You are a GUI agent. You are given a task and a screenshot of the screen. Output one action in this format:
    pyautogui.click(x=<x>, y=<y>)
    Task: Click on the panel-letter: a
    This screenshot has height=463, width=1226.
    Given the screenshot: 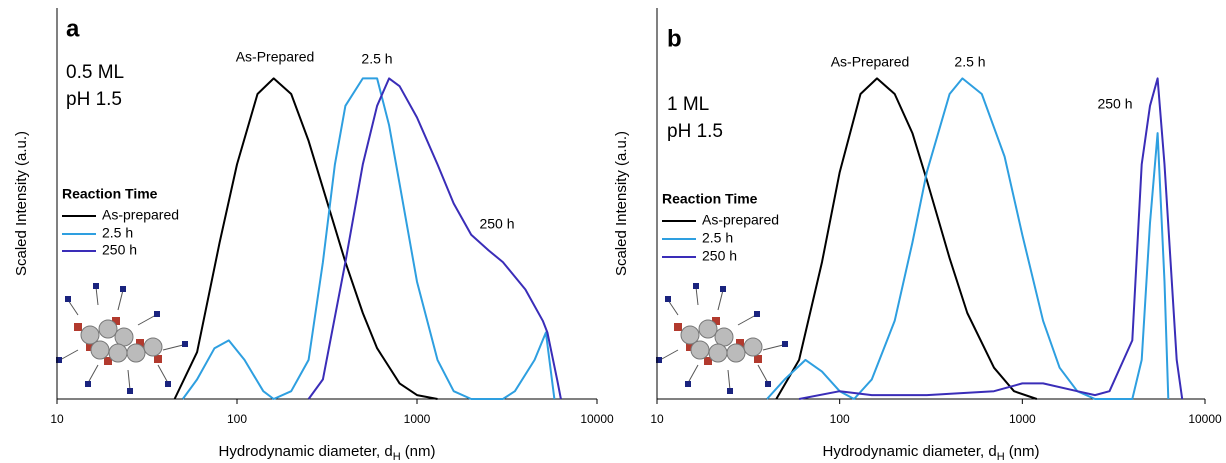 What is the action you would take?
    pyautogui.click(x=73, y=28)
    